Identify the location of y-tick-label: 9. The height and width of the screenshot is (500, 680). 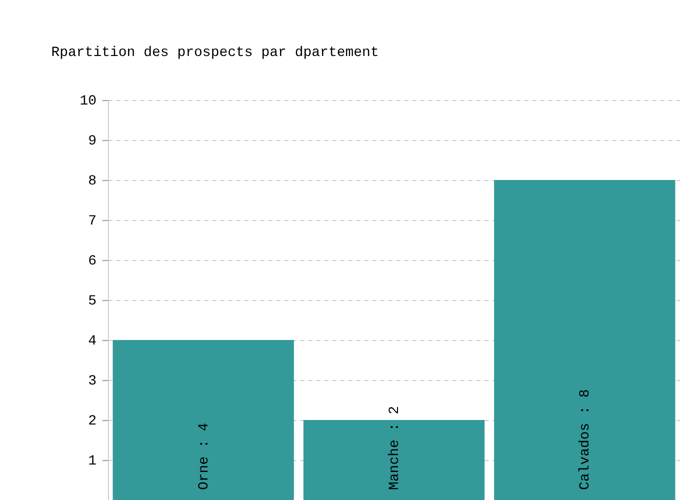
(92, 142).